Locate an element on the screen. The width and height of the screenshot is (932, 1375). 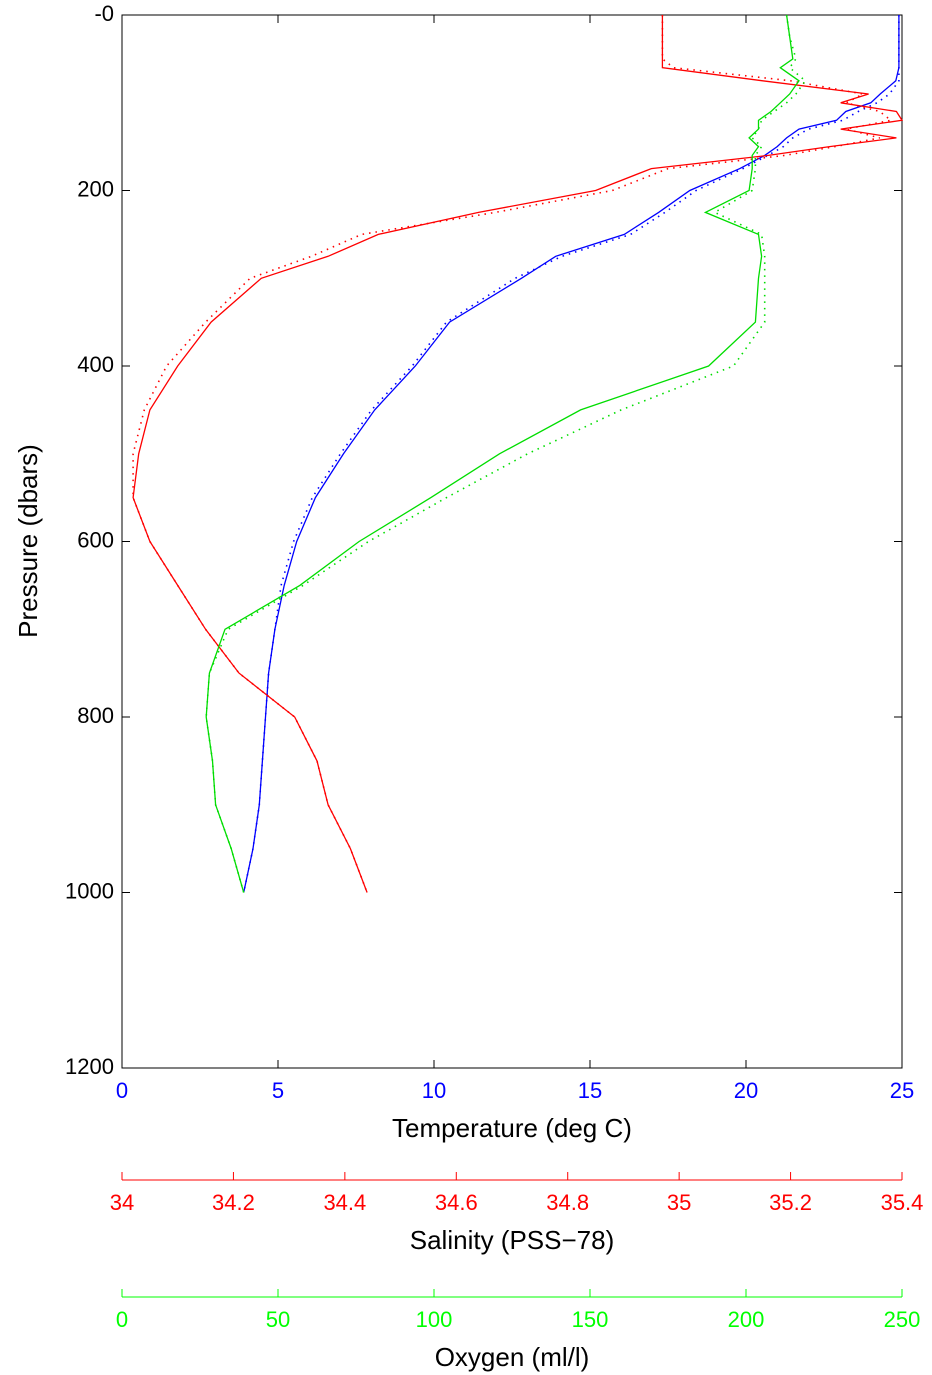
y-axis-label: Pressure (dbars) is located at coordinates (28, 541).